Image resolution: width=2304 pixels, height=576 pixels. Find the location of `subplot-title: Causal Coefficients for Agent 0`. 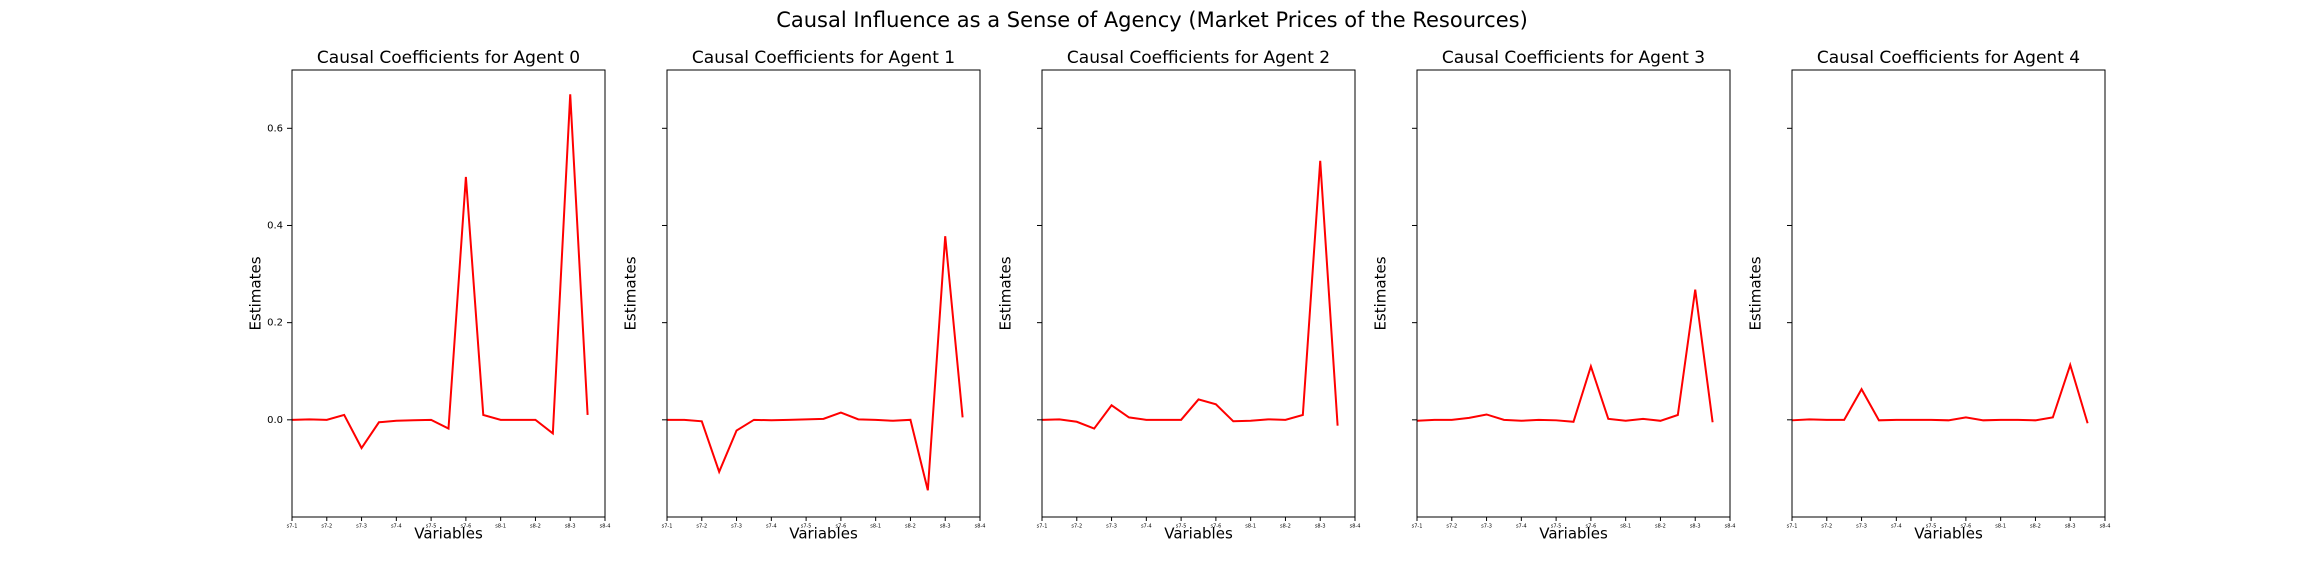

subplot-title: Causal Coefficients for Agent 0 is located at coordinates (448, 58).